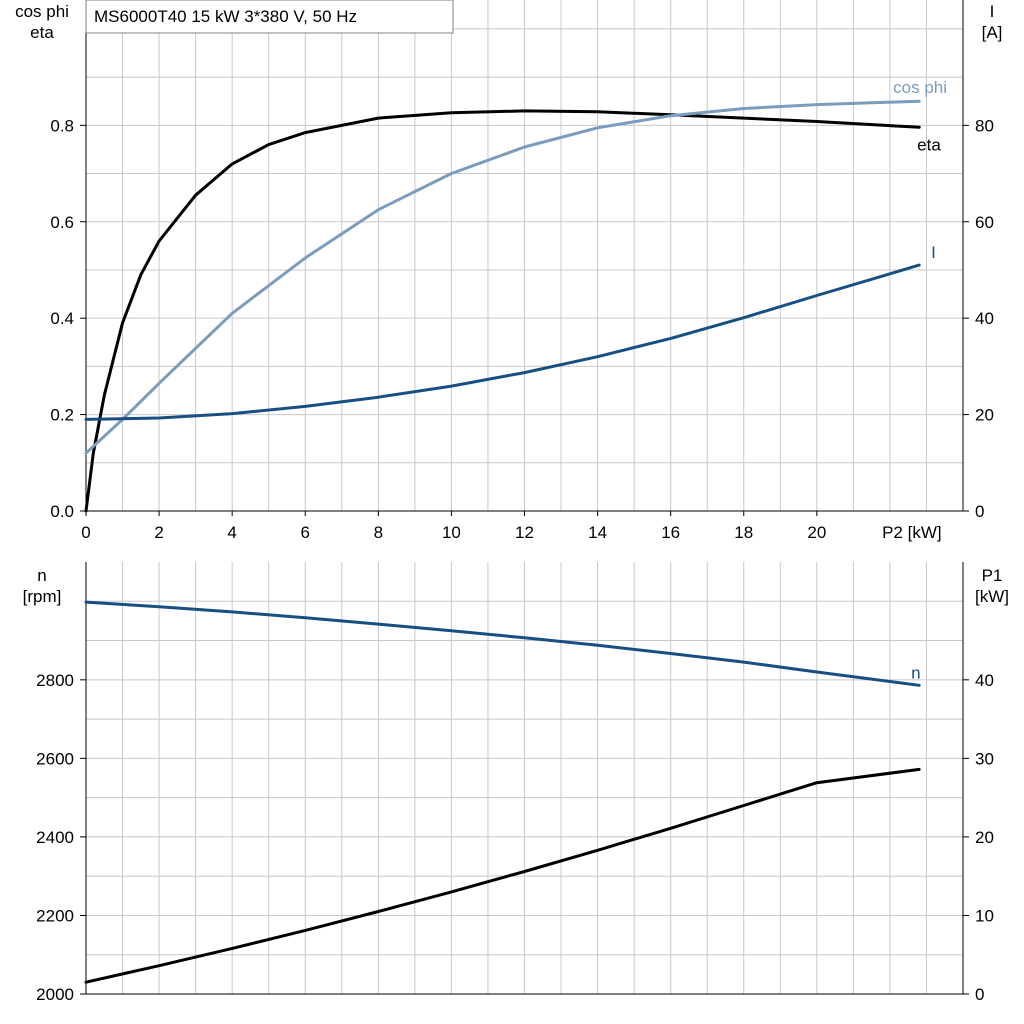 The height and width of the screenshot is (1024, 1024). What do you see at coordinates (85, 532) in the screenshot?
I see `x-tick-label: 0` at bounding box center [85, 532].